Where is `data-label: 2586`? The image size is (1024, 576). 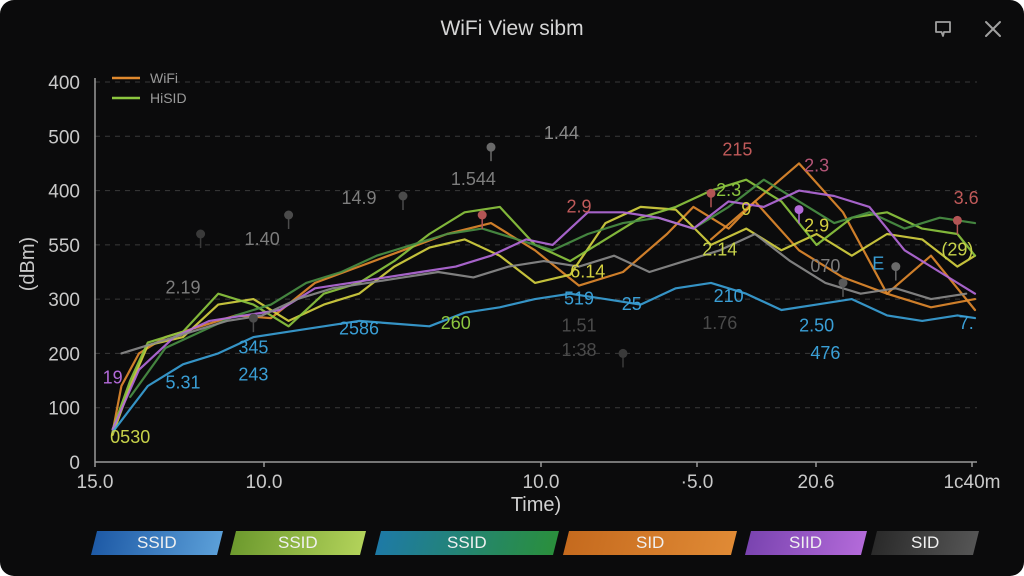 data-label: 2586 is located at coordinates (359, 328).